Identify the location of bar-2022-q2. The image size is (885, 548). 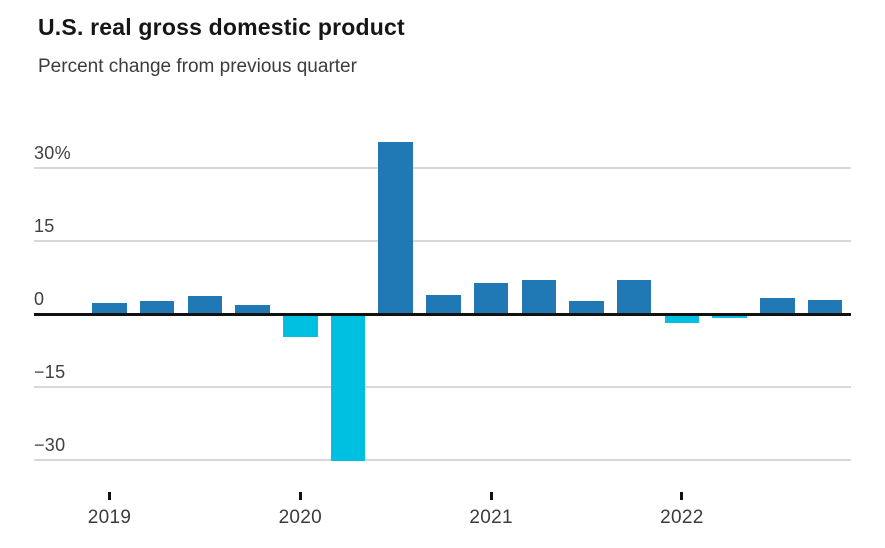
(729, 316).